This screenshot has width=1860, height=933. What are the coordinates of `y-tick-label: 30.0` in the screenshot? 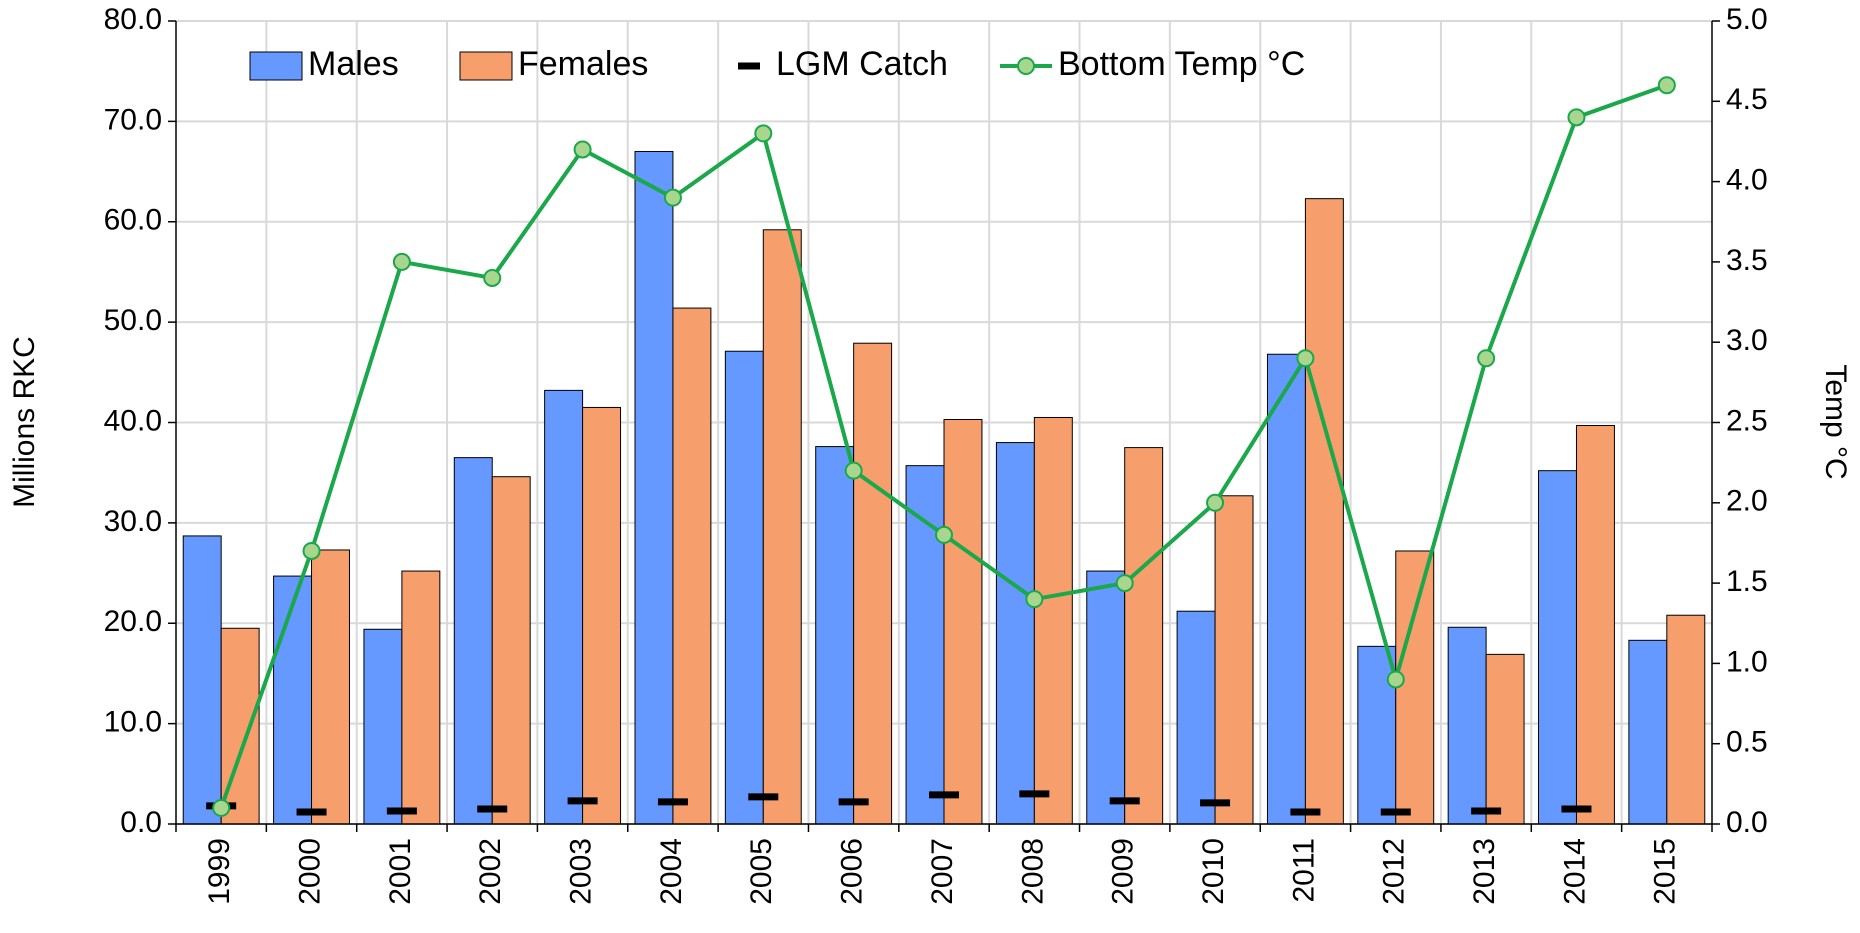 It's located at (133, 521).